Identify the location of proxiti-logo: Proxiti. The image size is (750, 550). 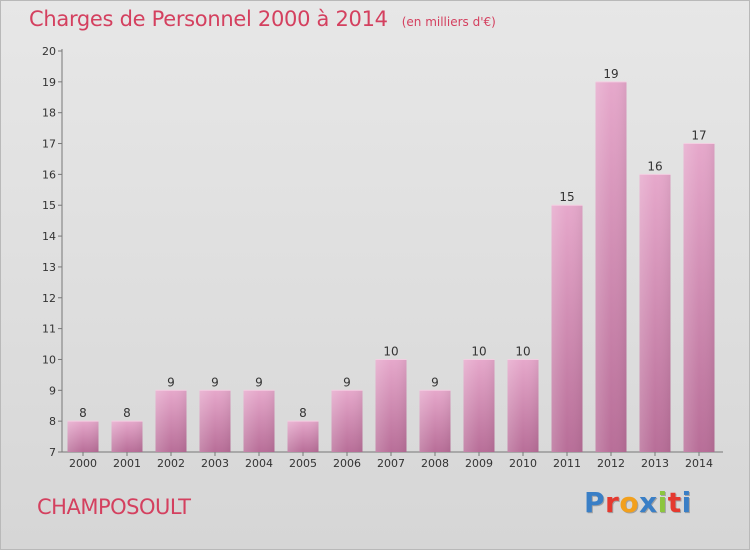
(638, 502).